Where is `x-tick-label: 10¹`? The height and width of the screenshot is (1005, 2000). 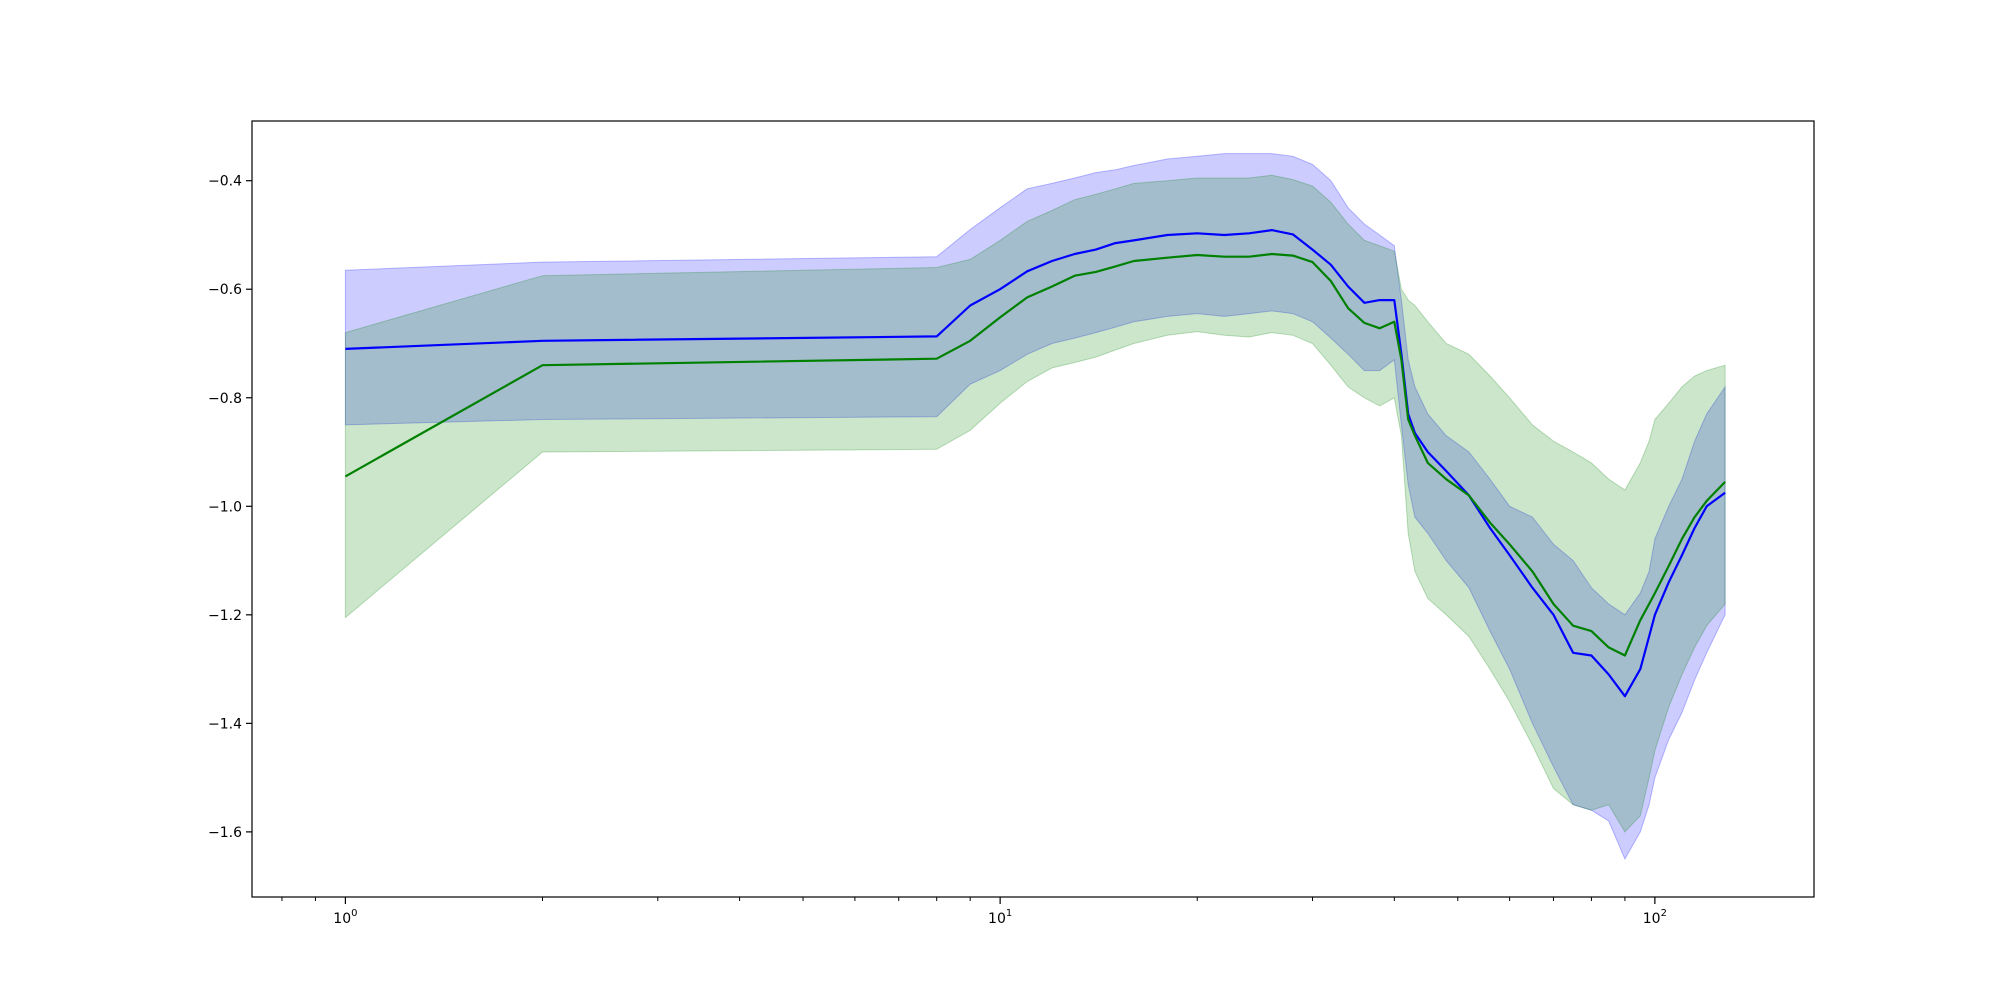 x-tick-label: 10¹ is located at coordinates (1000, 917).